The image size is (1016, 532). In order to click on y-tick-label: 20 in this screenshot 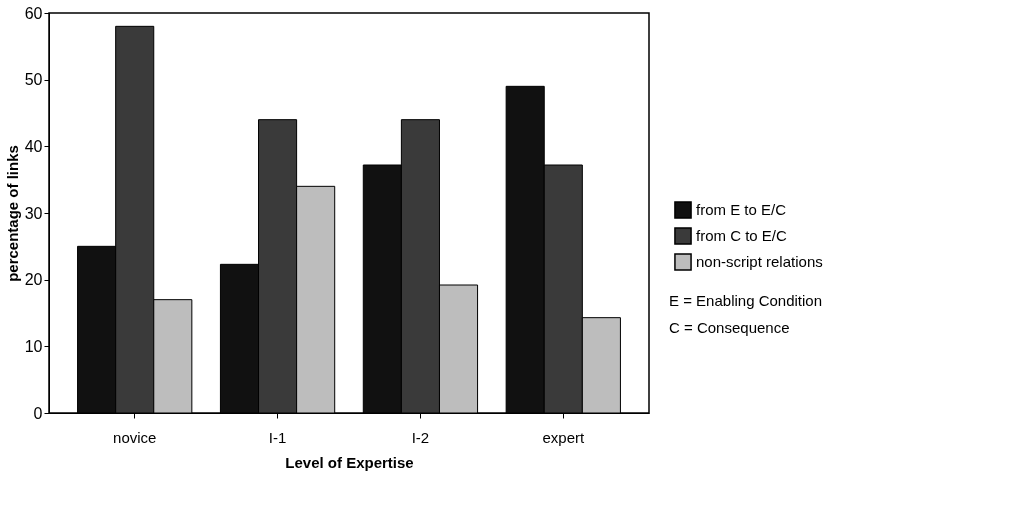, I will do `click(33, 280)`.